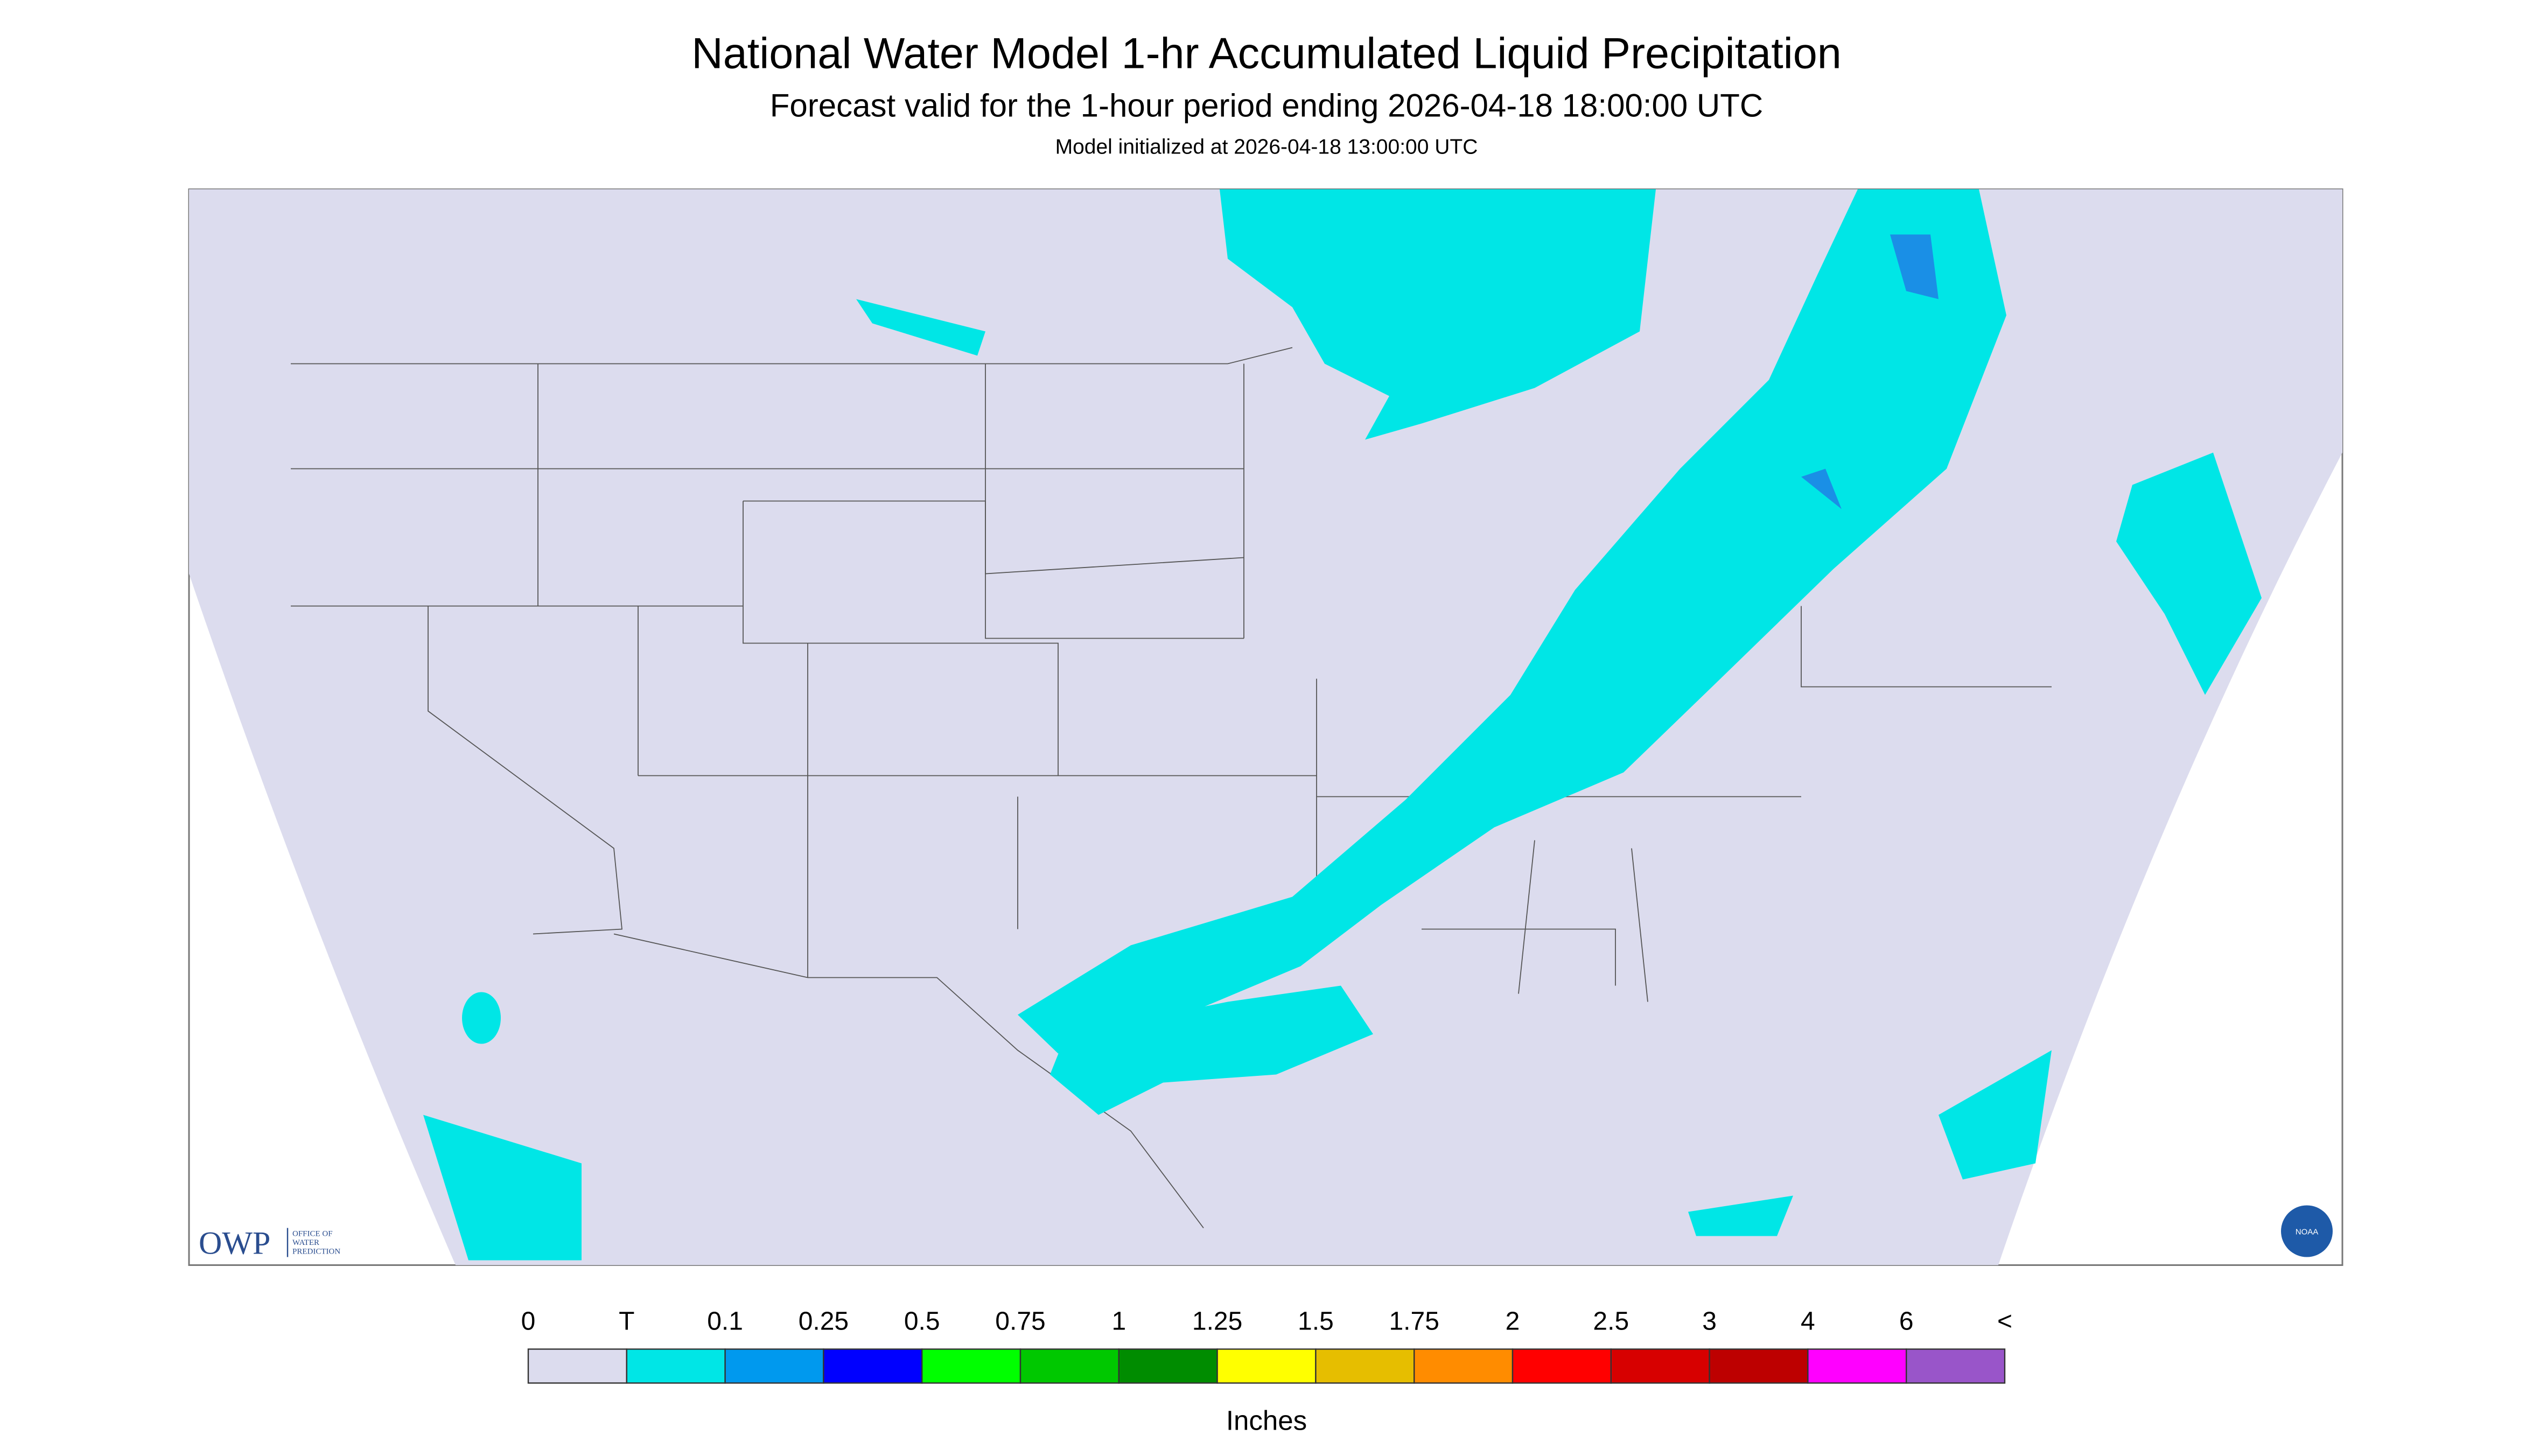 This screenshot has height=1456, width=2533. I want to click on rain-atlantic, so click(1996, 1115).